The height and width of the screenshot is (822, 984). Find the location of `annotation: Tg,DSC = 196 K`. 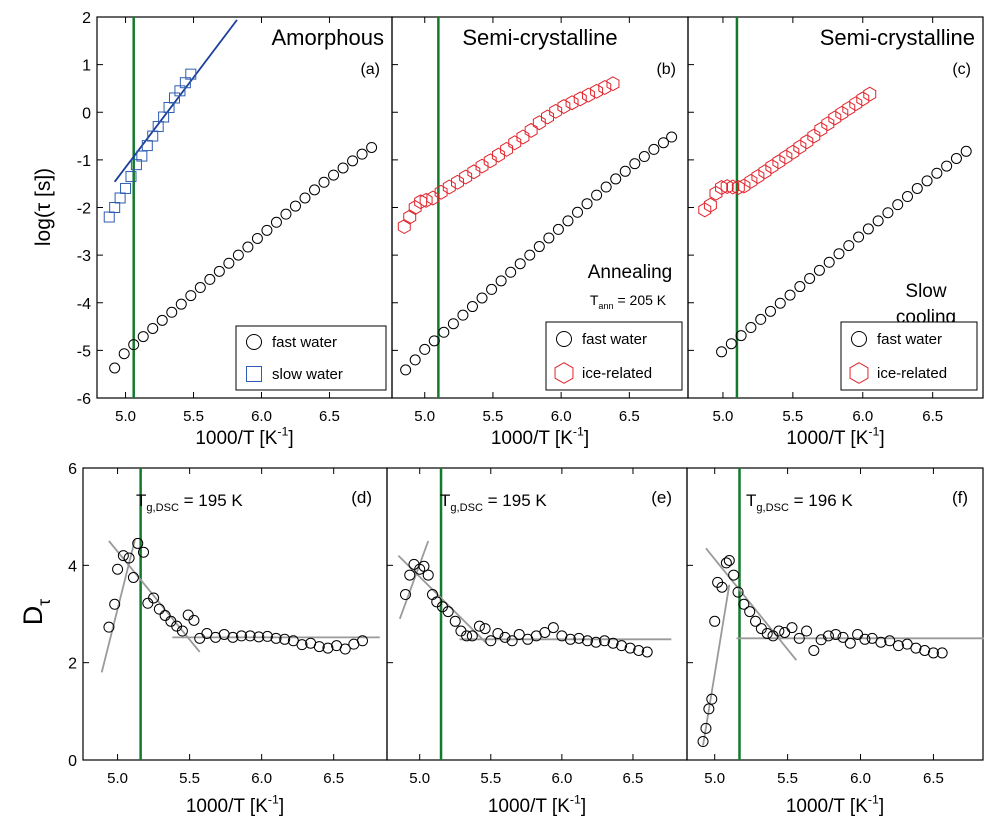

annotation: Tg,DSC = 196 K is located at coordinates (799, 502).